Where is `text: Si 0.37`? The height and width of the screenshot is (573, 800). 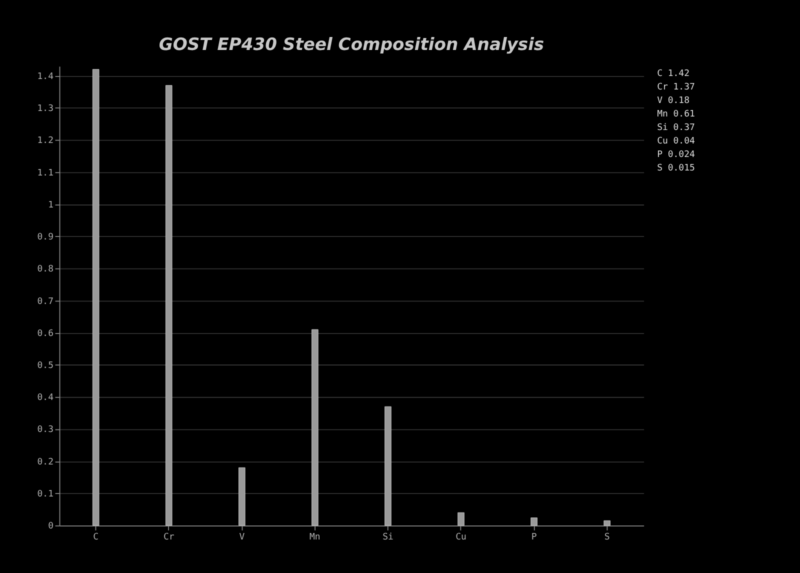
text: Si 0.37 is located at coordinates (676, 127).